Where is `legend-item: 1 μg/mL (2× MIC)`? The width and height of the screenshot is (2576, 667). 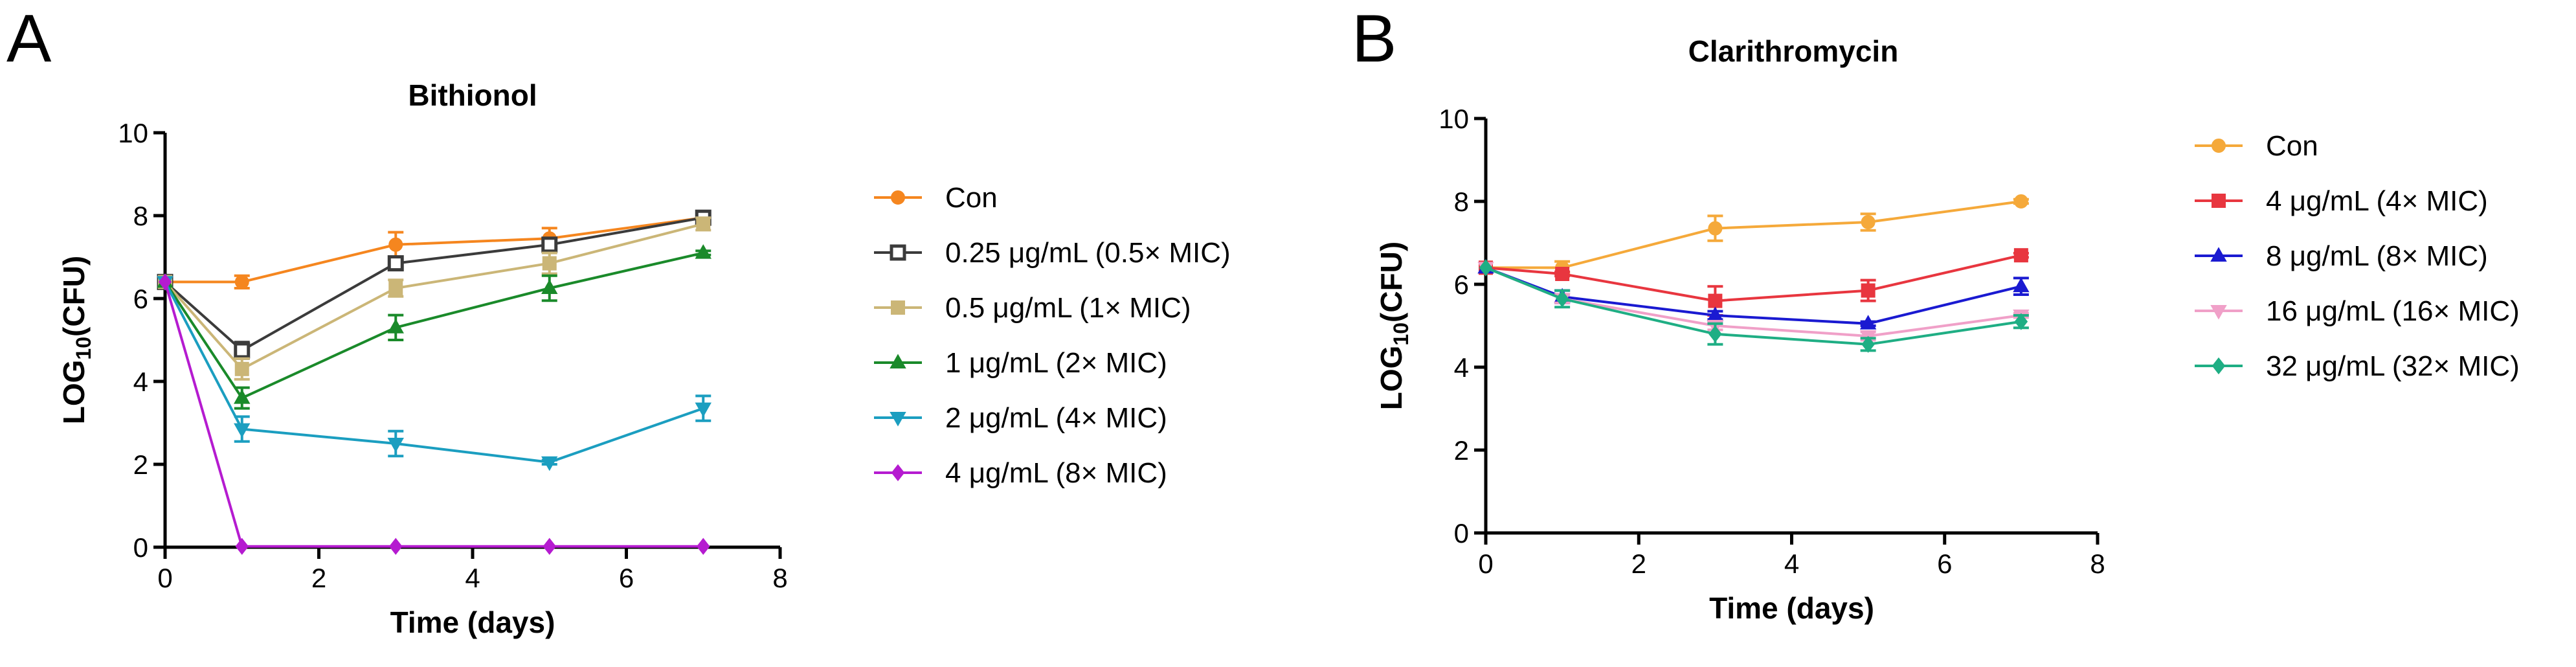
legend-item: 1 μg/mL (2× MIC) is located at coordinates (1021, 363).